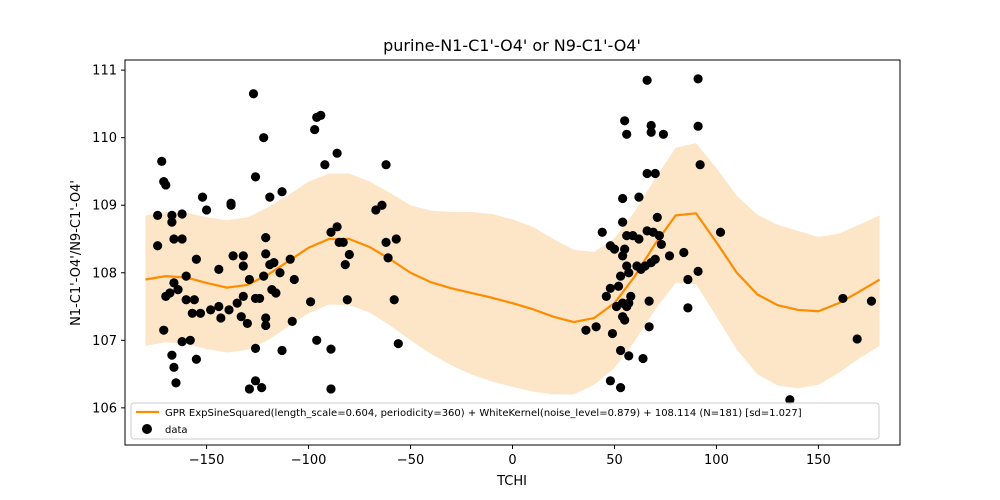  Describe the element at coordinates (104, 408) in the screenshot. I see `y-tick-label: 106` at that location.